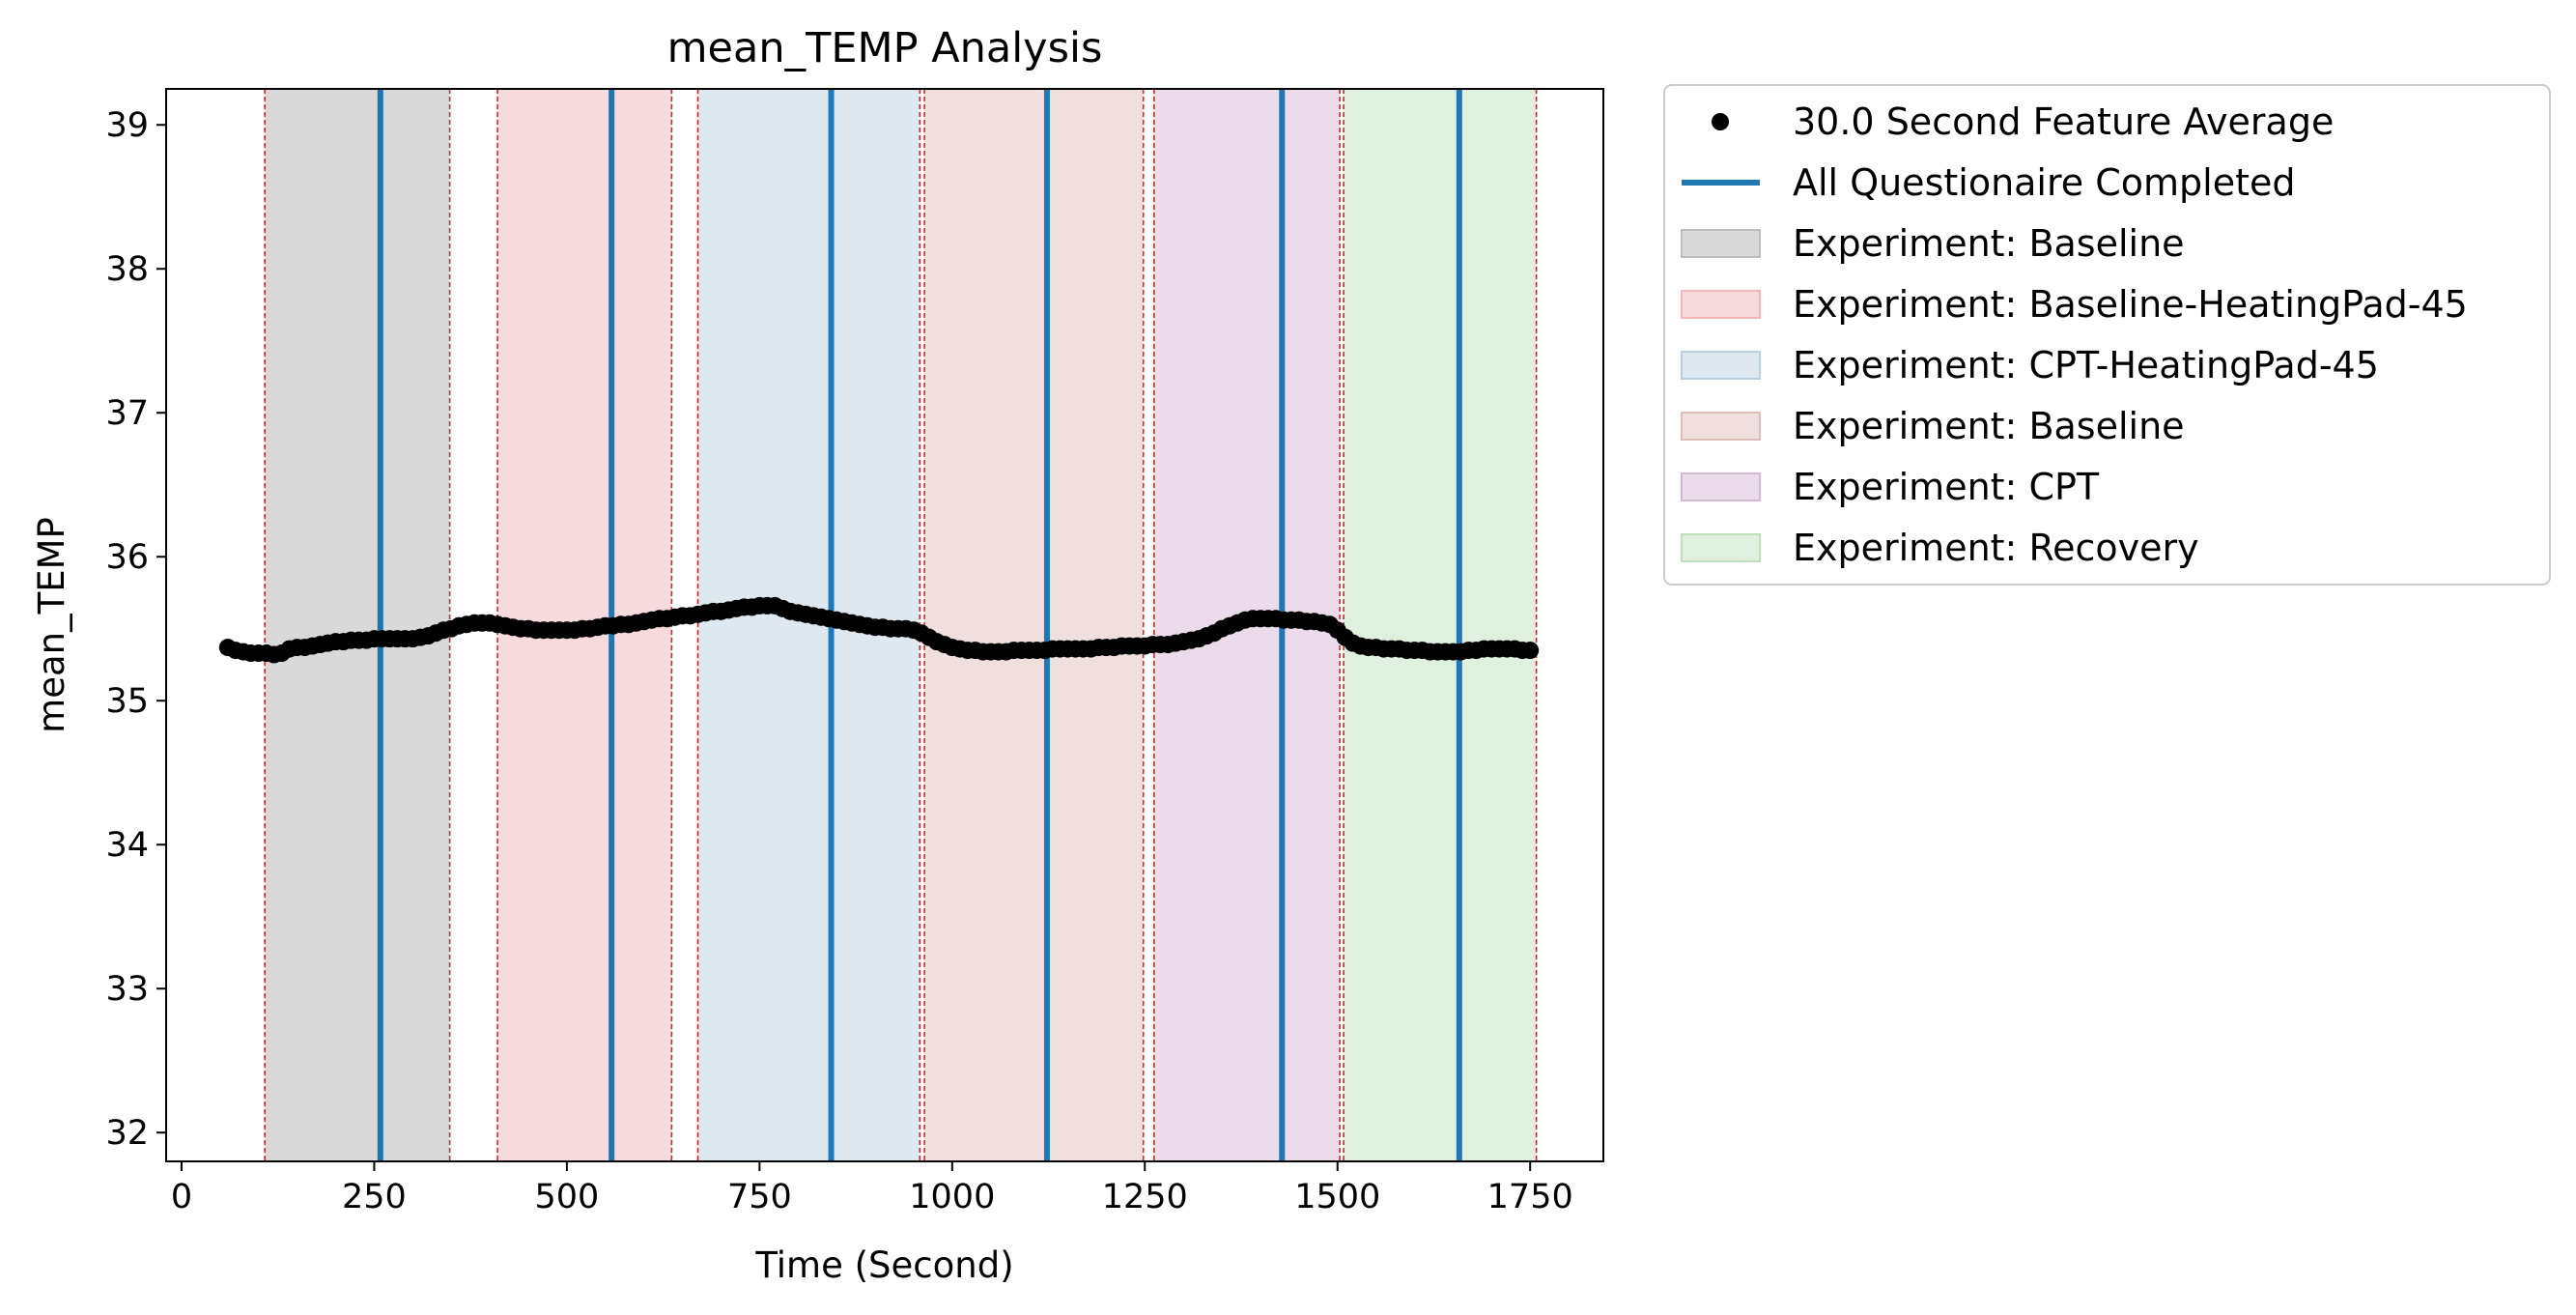  I want to click on x-tick-label: 250, so click(374, 1197).